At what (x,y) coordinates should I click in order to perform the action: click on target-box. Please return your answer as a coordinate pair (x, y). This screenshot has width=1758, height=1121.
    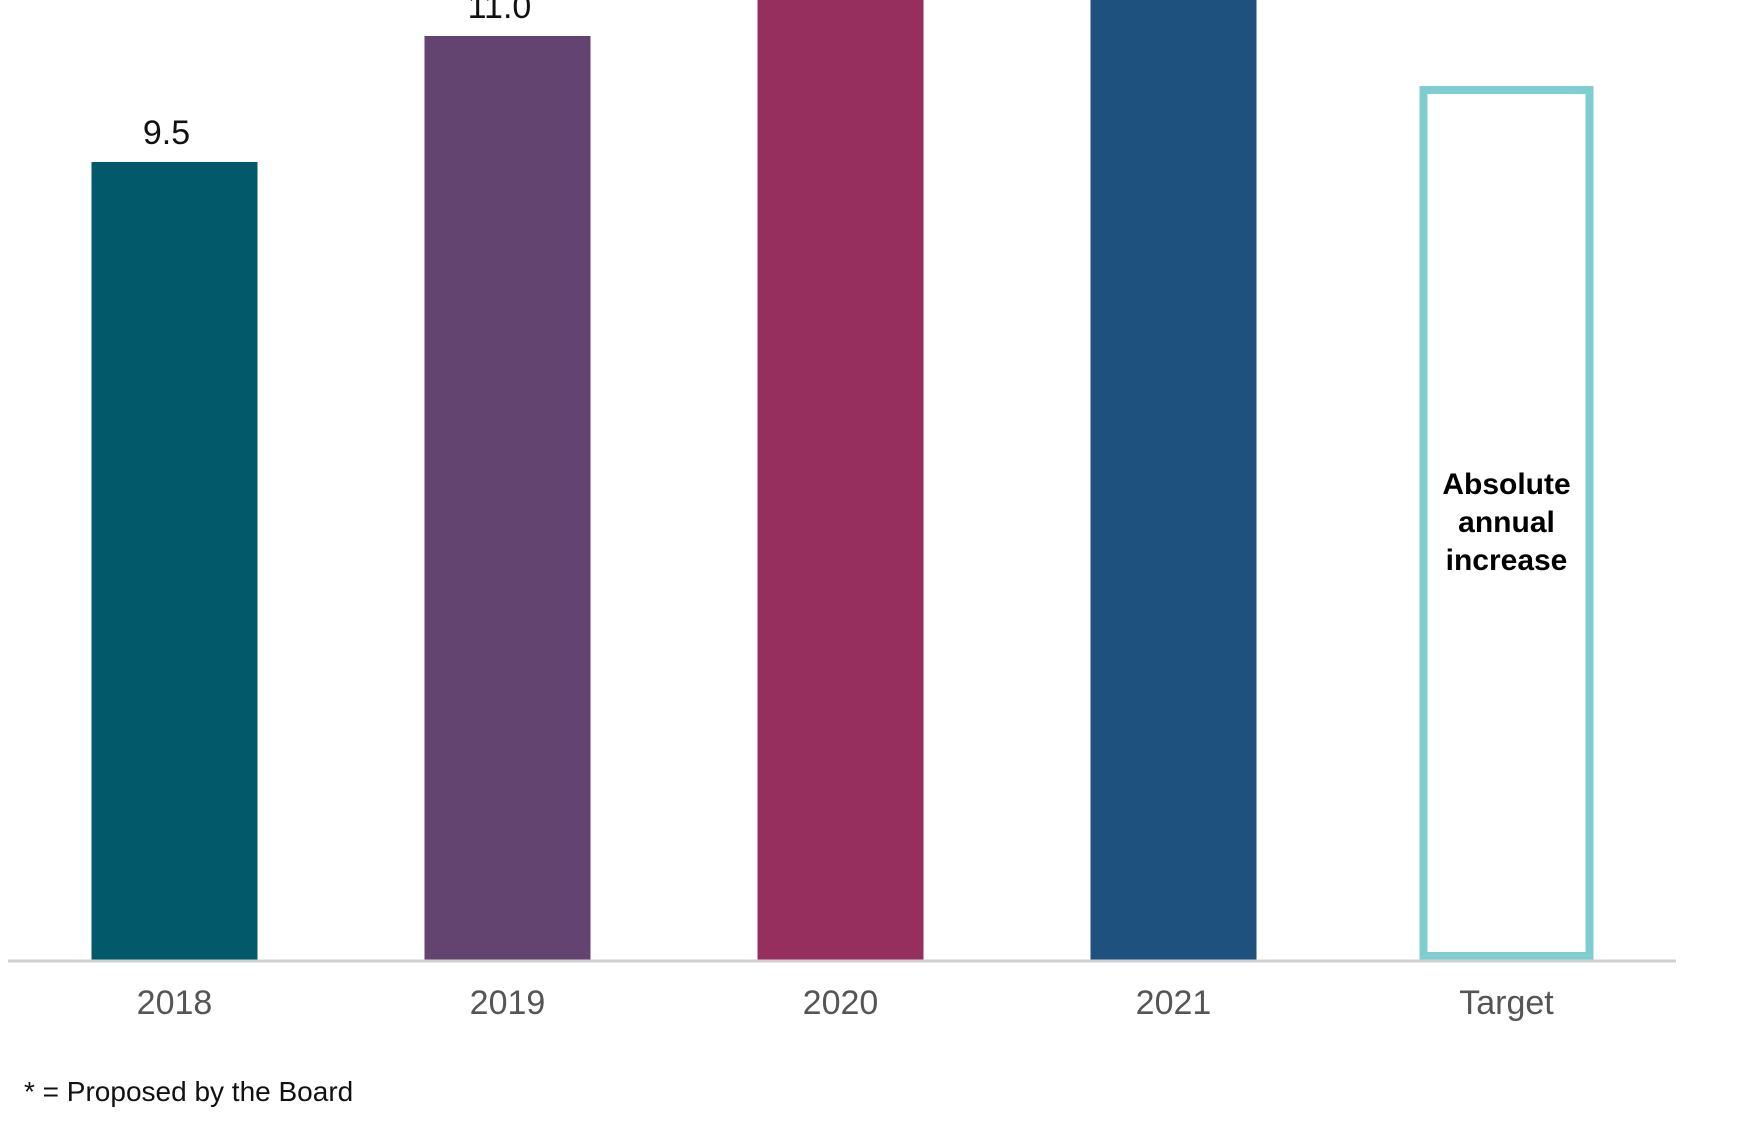
    Looking at the image, I should click on (1506, 523).